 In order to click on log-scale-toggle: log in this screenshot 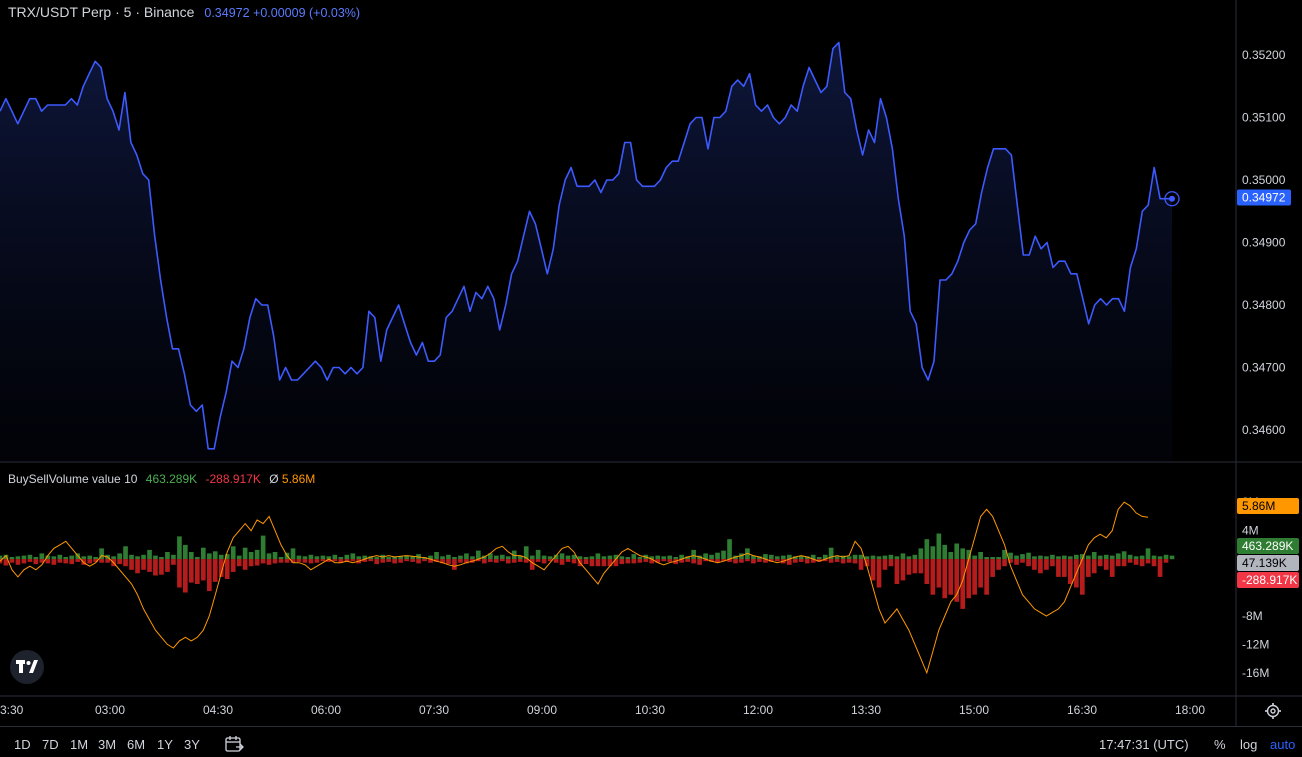, I will do `click(1249, 744)`.